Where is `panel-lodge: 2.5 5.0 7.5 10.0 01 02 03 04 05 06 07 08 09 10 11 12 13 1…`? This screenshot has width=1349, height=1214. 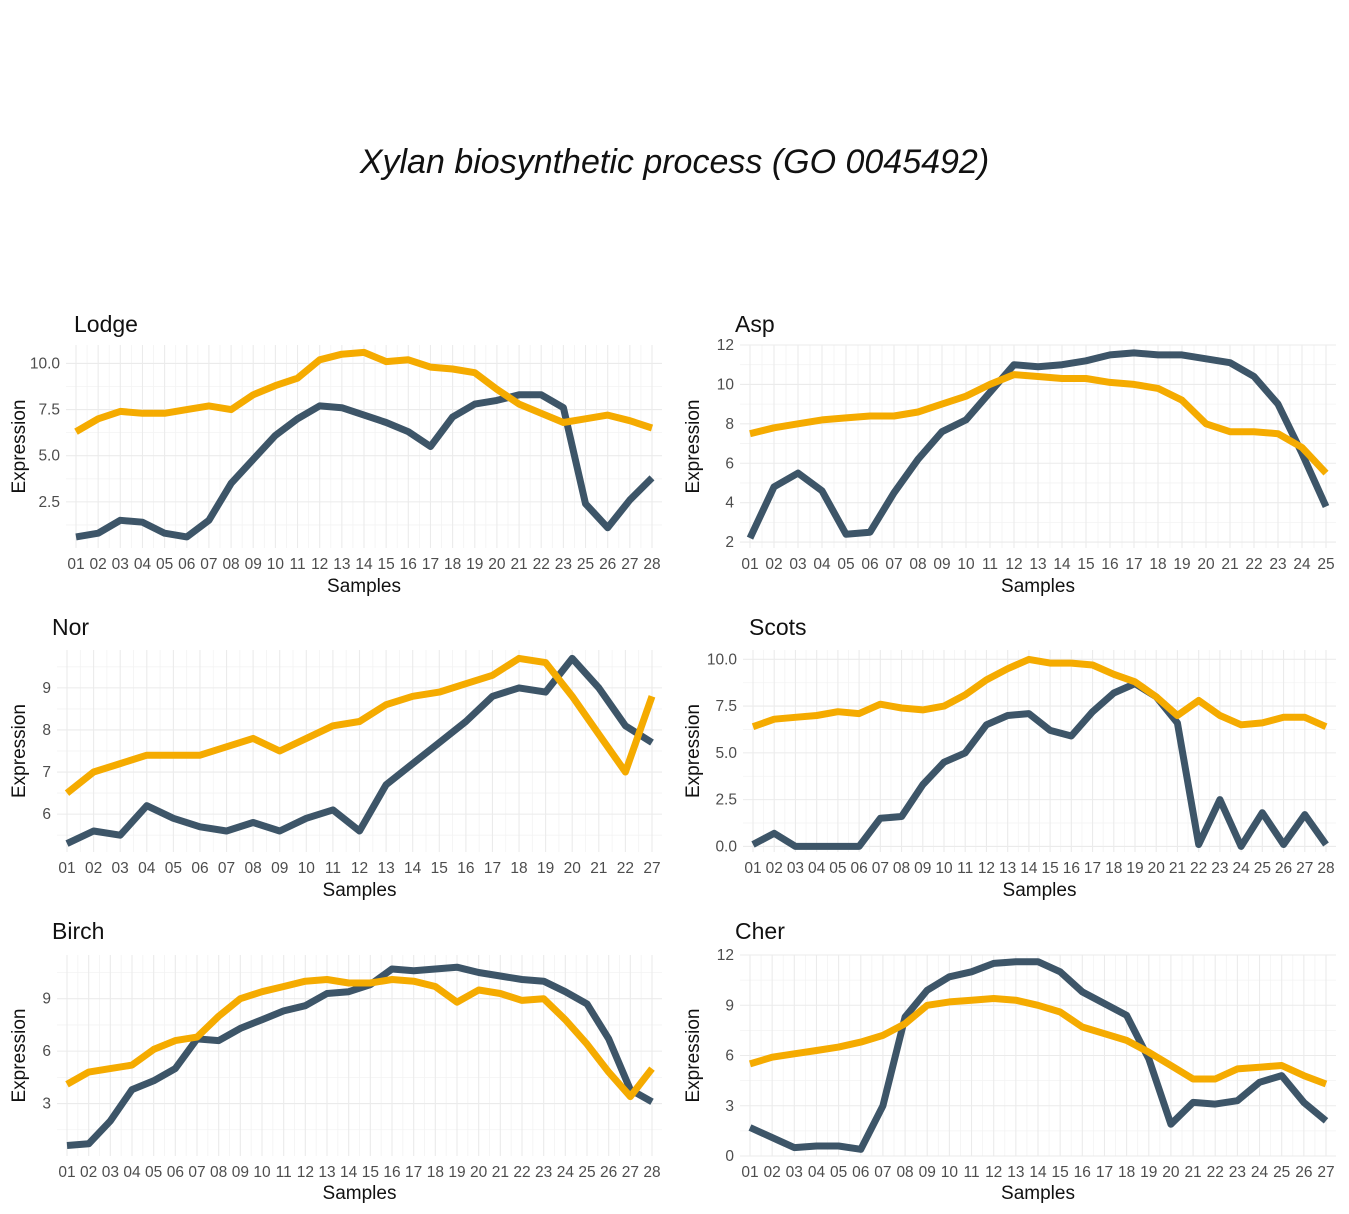
panel-lodge: 2.5 5.0 7.5 10.0 01 02 03 04 05 06 07 08 09 10 11 12 13 1… is located at coordinates (335, 454).